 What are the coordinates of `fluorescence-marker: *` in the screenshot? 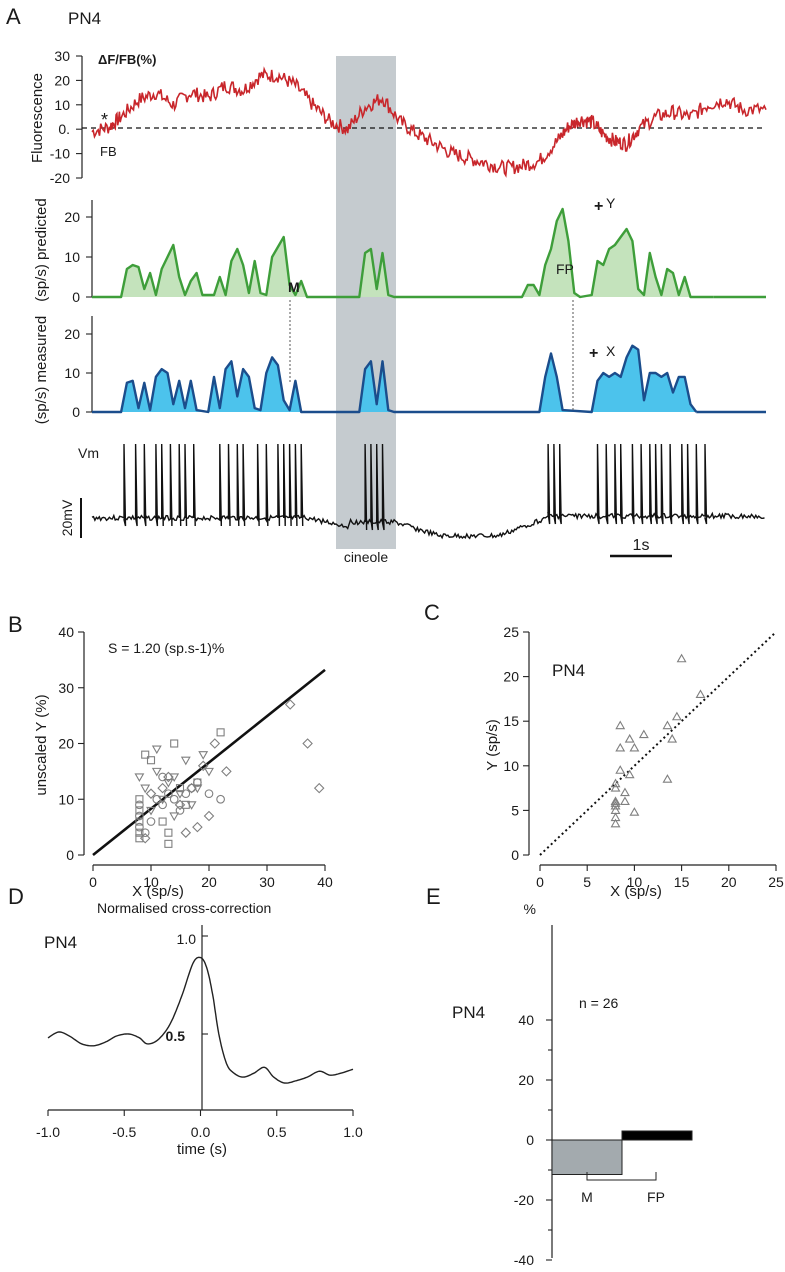 It's located at (104, 120).